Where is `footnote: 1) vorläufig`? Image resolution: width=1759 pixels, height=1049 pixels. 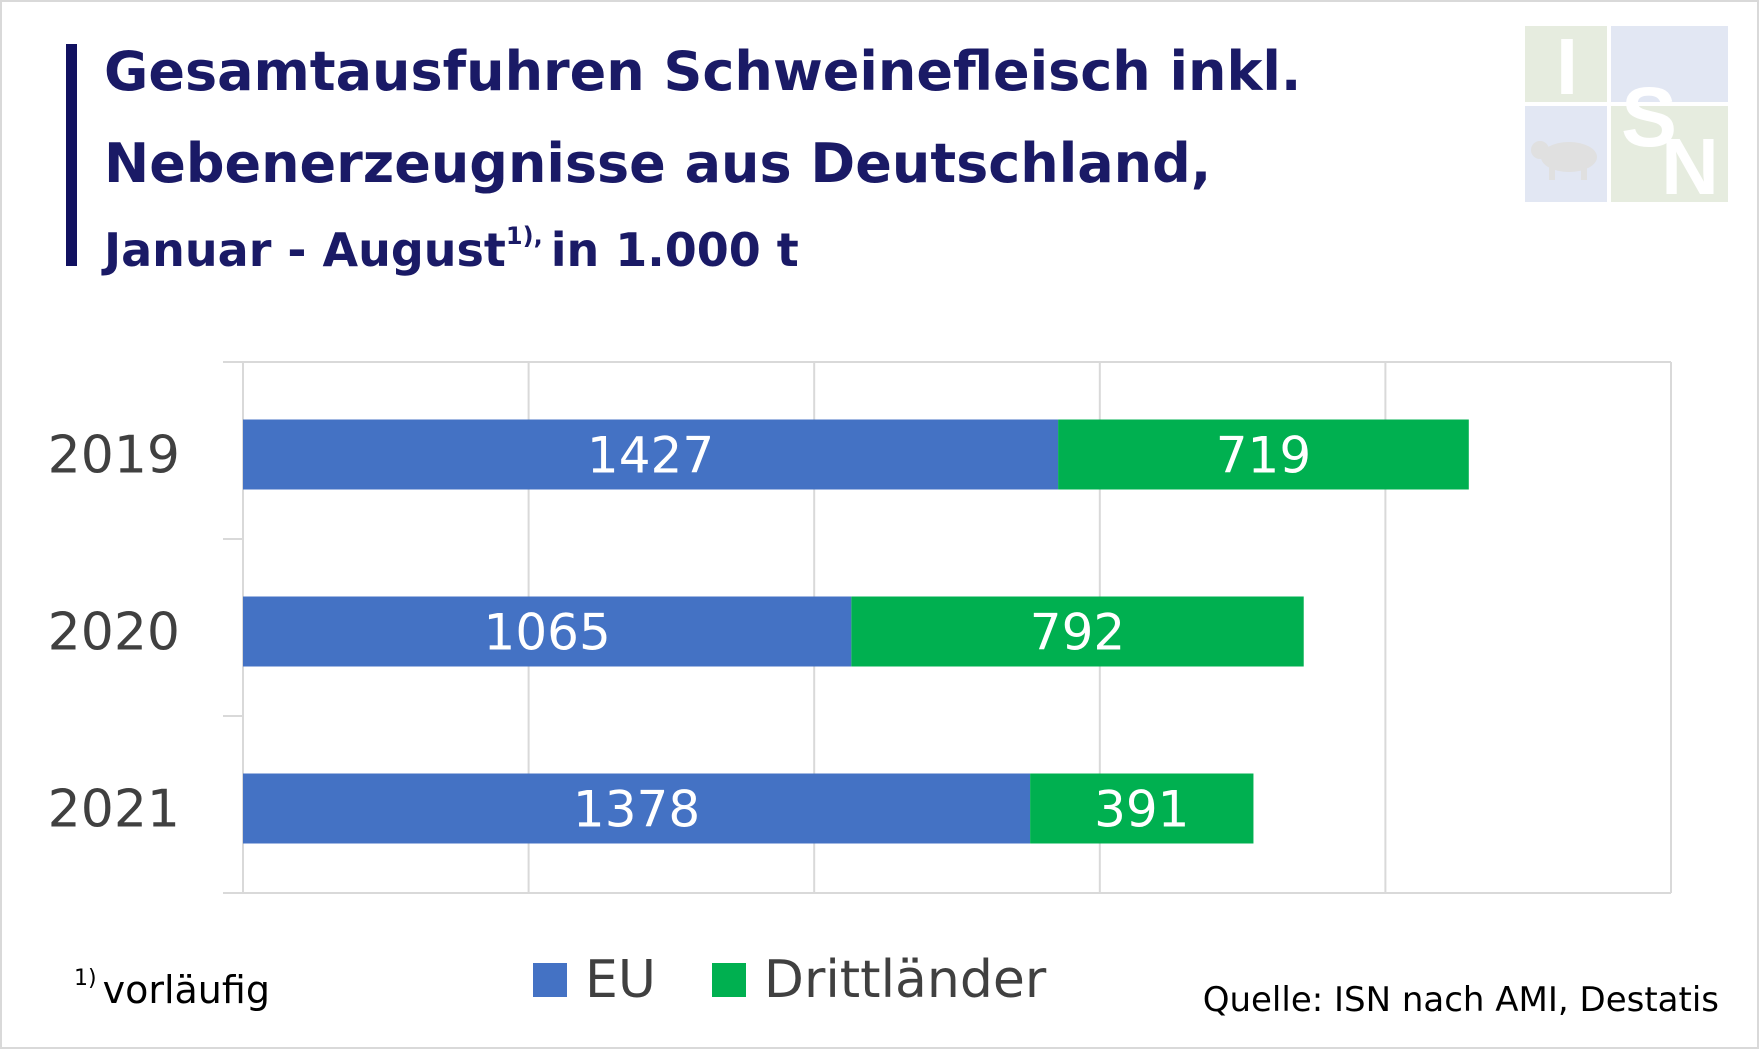
footnote: 1) vorläufig is located at coordinates (172, 989).